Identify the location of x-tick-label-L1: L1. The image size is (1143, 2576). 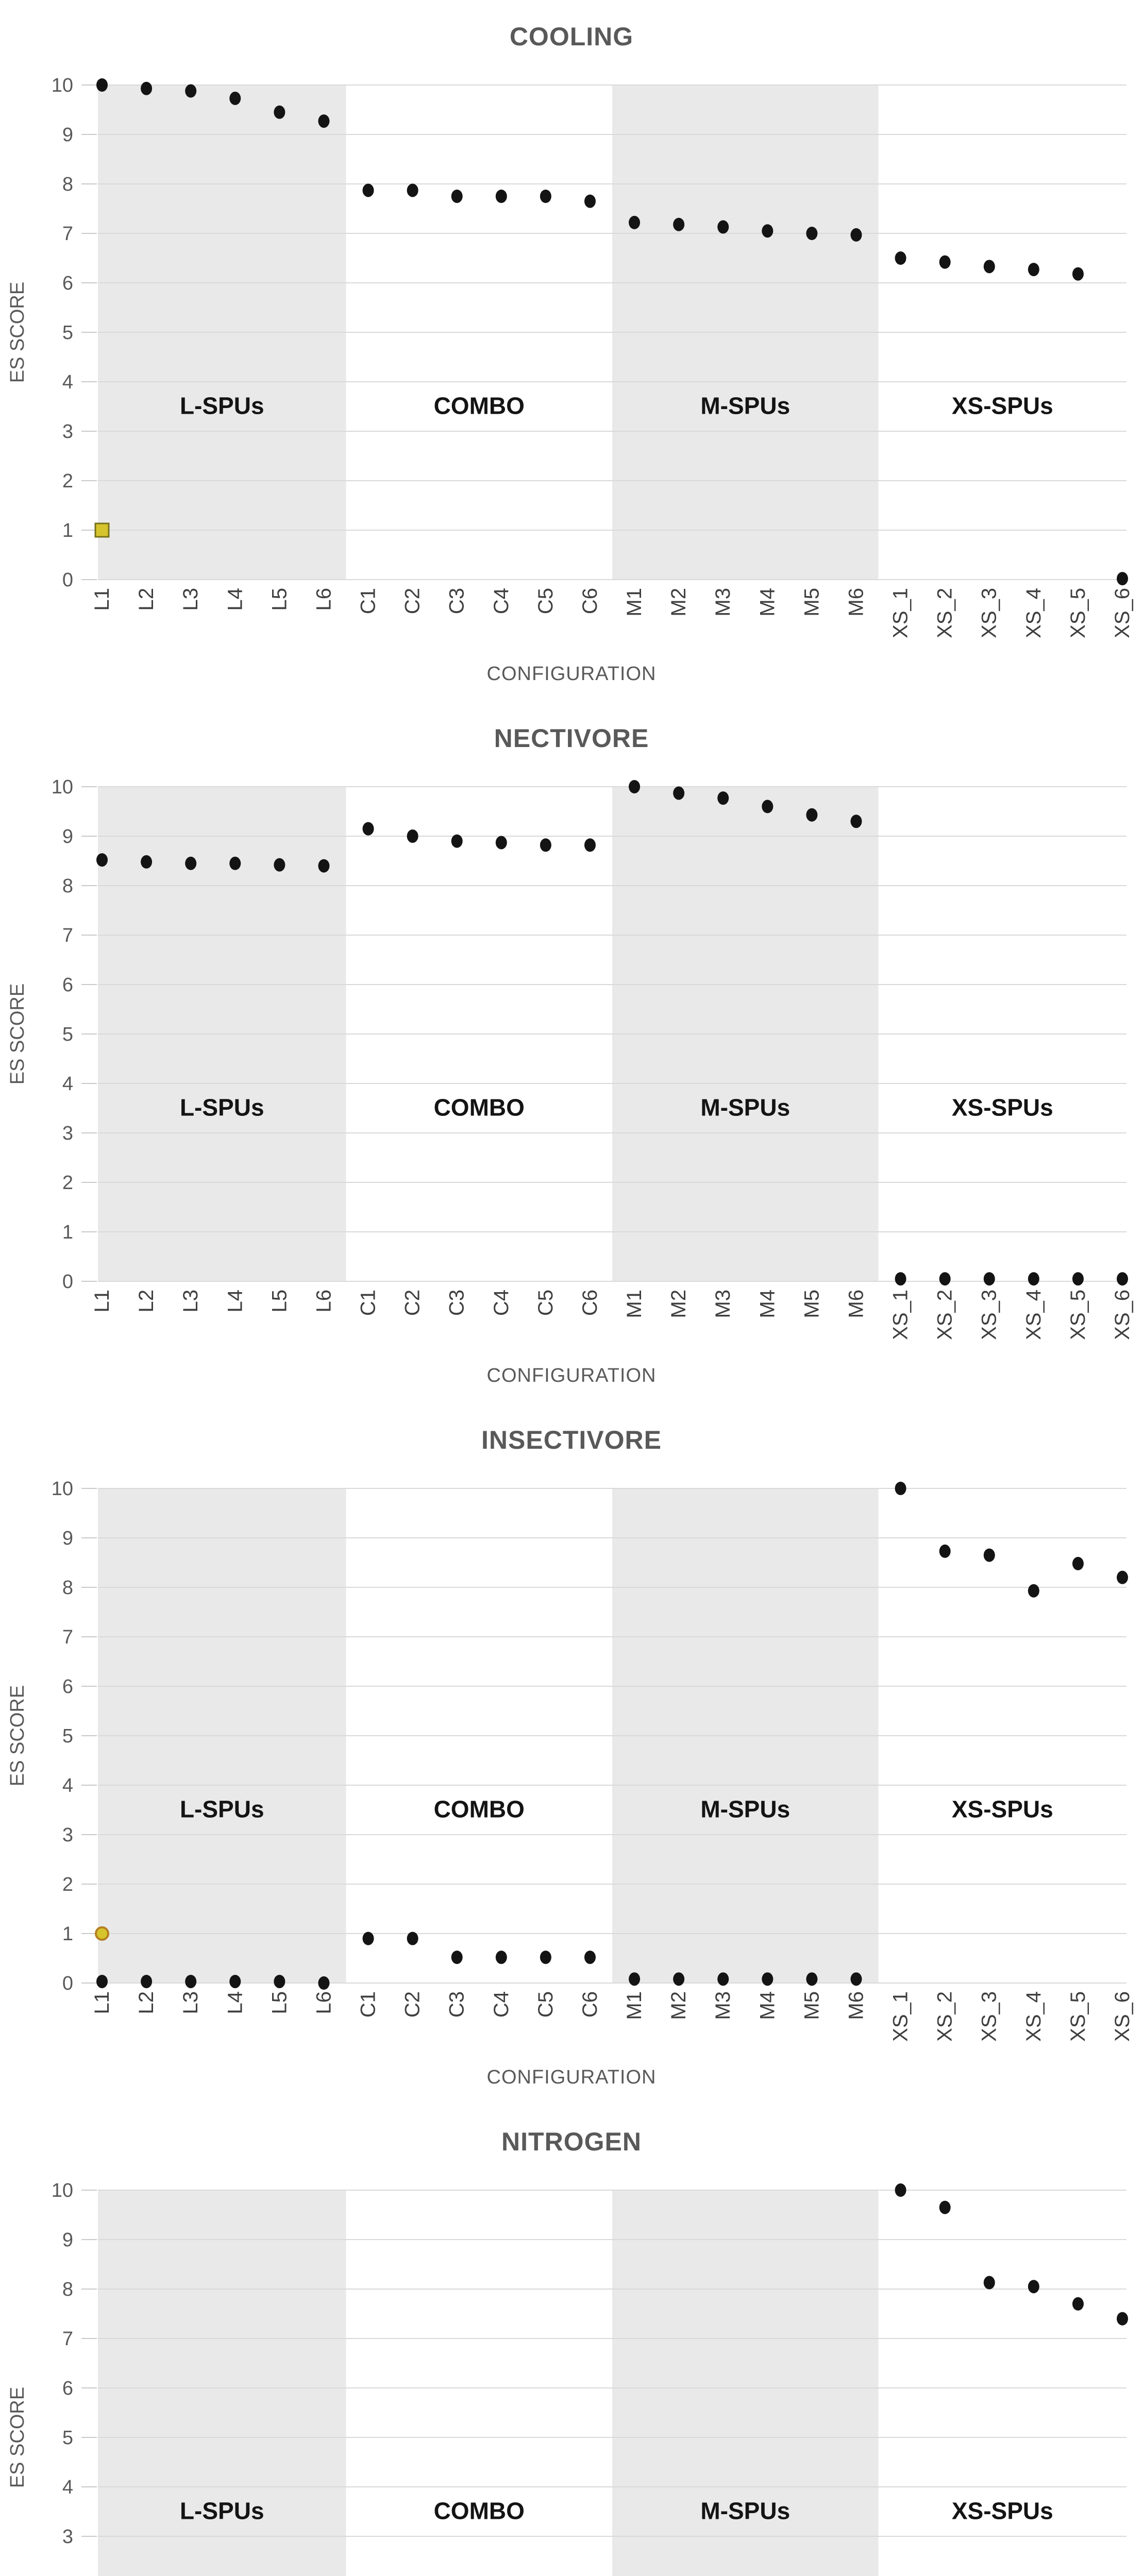
(102, 600).